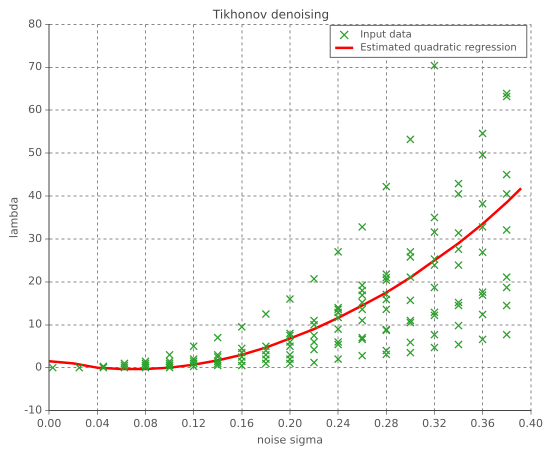 The image size is (554, 455). Describe the element at coordinates (289, 439) in the screenshot. I see `x-axis-title: noise sigma` at that location.